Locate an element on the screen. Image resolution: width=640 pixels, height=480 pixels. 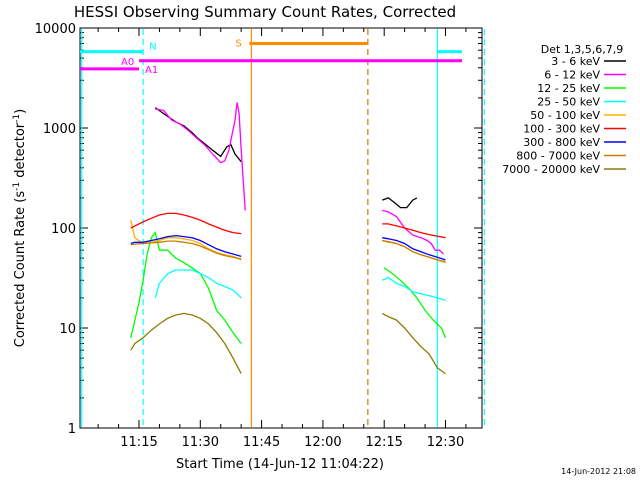
orbit-bar-label: N is located at coordinates (152, 47).